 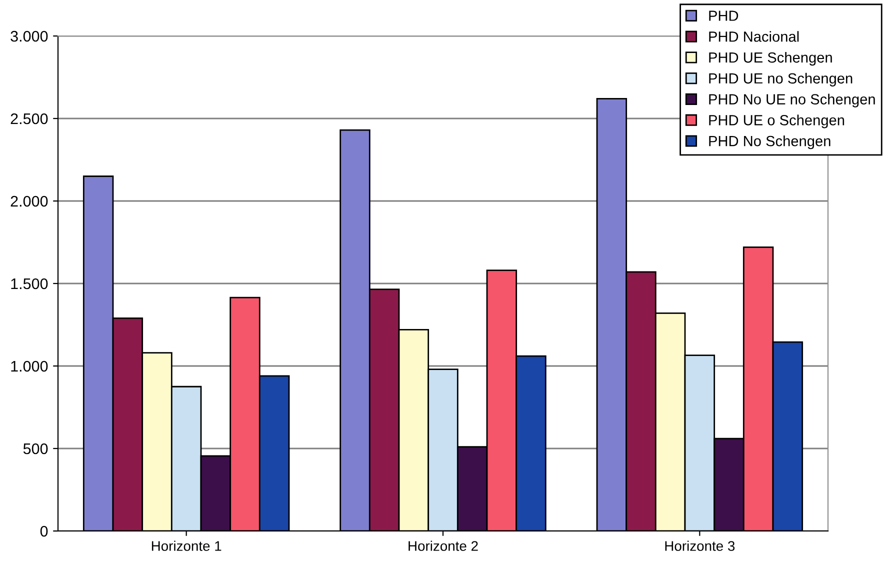 What do you see at coordinates (780, 79) in the screenshot?
I see `legend-label: PHD UE no Schengen` at bounding box center [780, 79].